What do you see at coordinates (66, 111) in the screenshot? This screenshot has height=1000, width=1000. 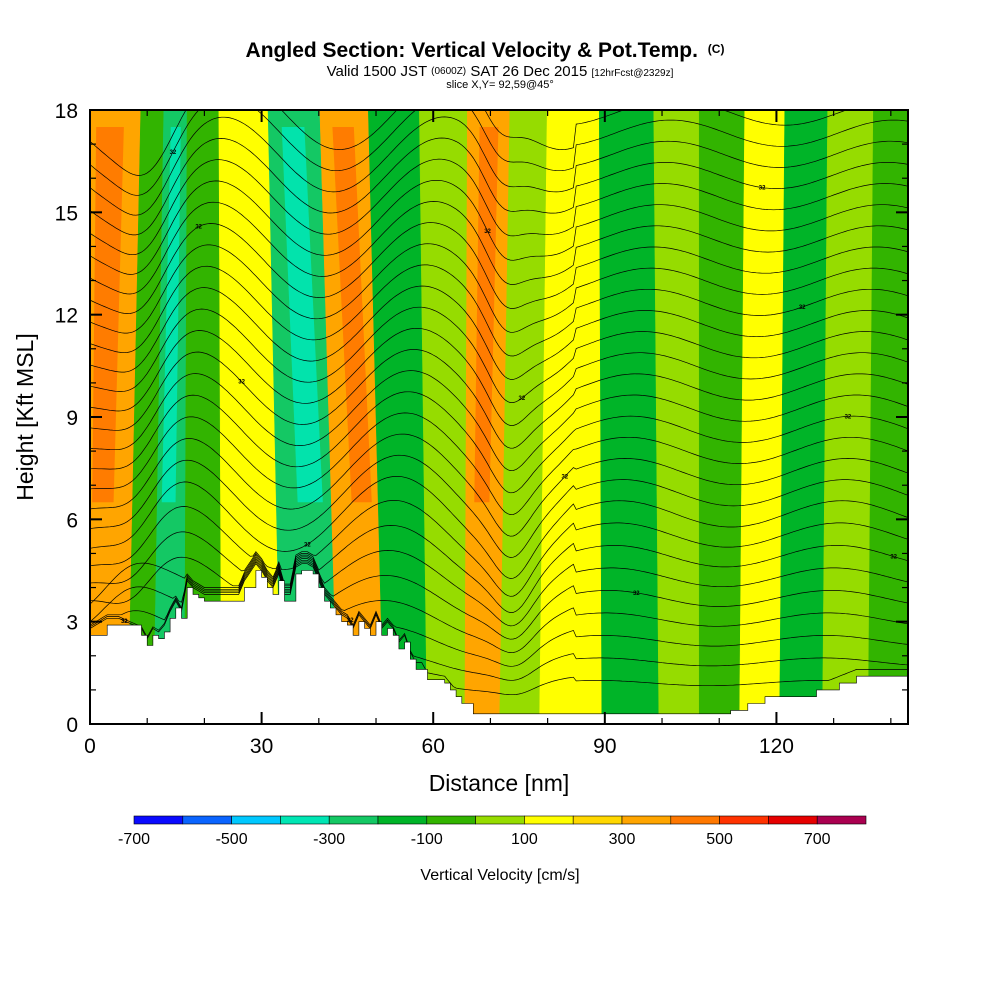 I see `y-tick-label: 18` at bounding box center [66, 111].